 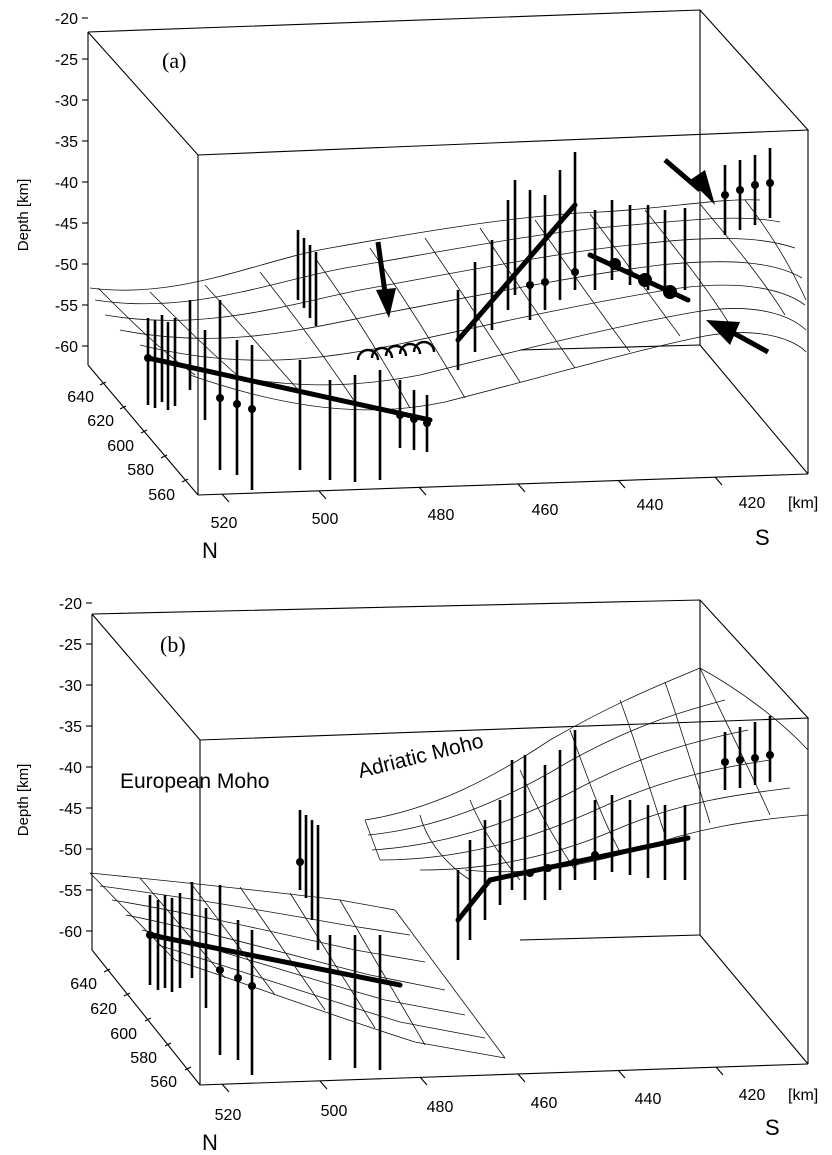 I want to click on data-bars-adriatic, so click(x=614, y=838).